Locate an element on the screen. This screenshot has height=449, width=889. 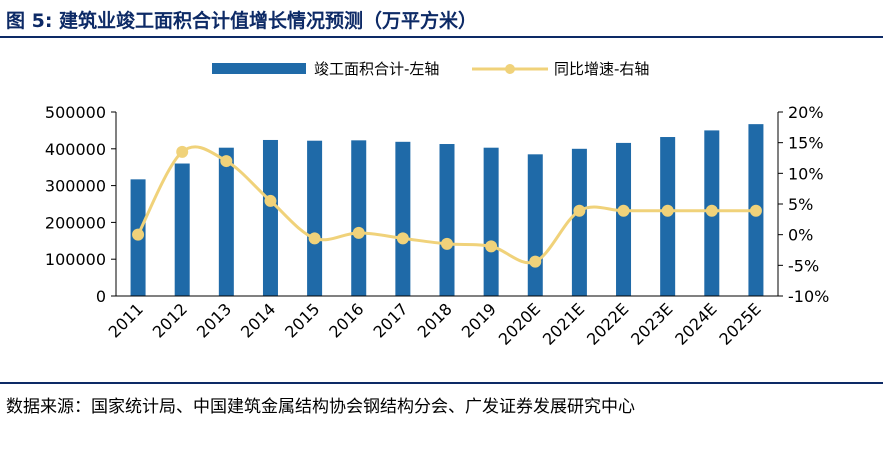
growth-point-2013 is located at coordinates (226, 161).